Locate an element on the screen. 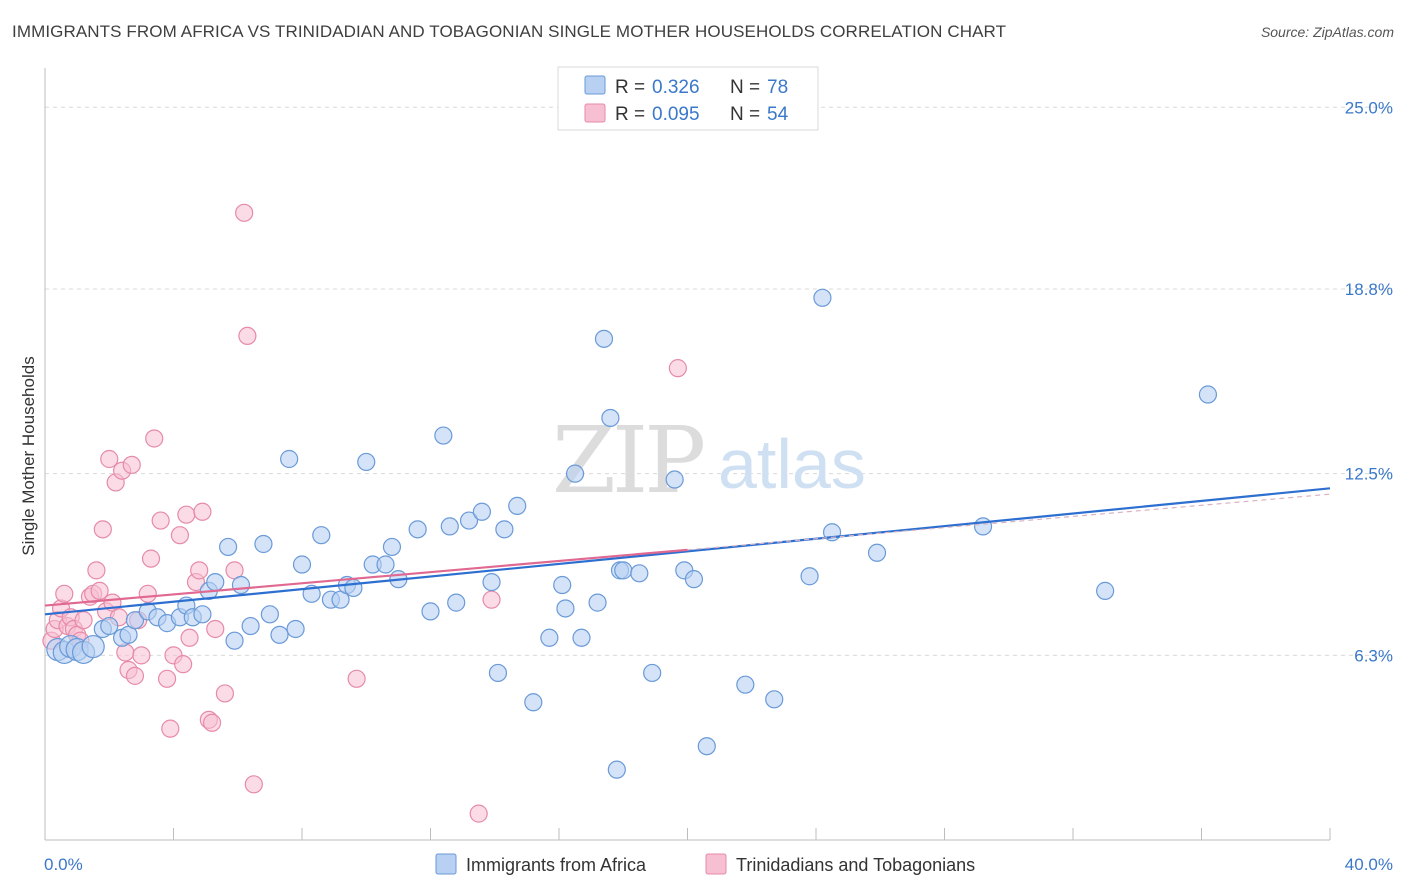  legend-n-label-2: N = is located at coordinates (745, 114).